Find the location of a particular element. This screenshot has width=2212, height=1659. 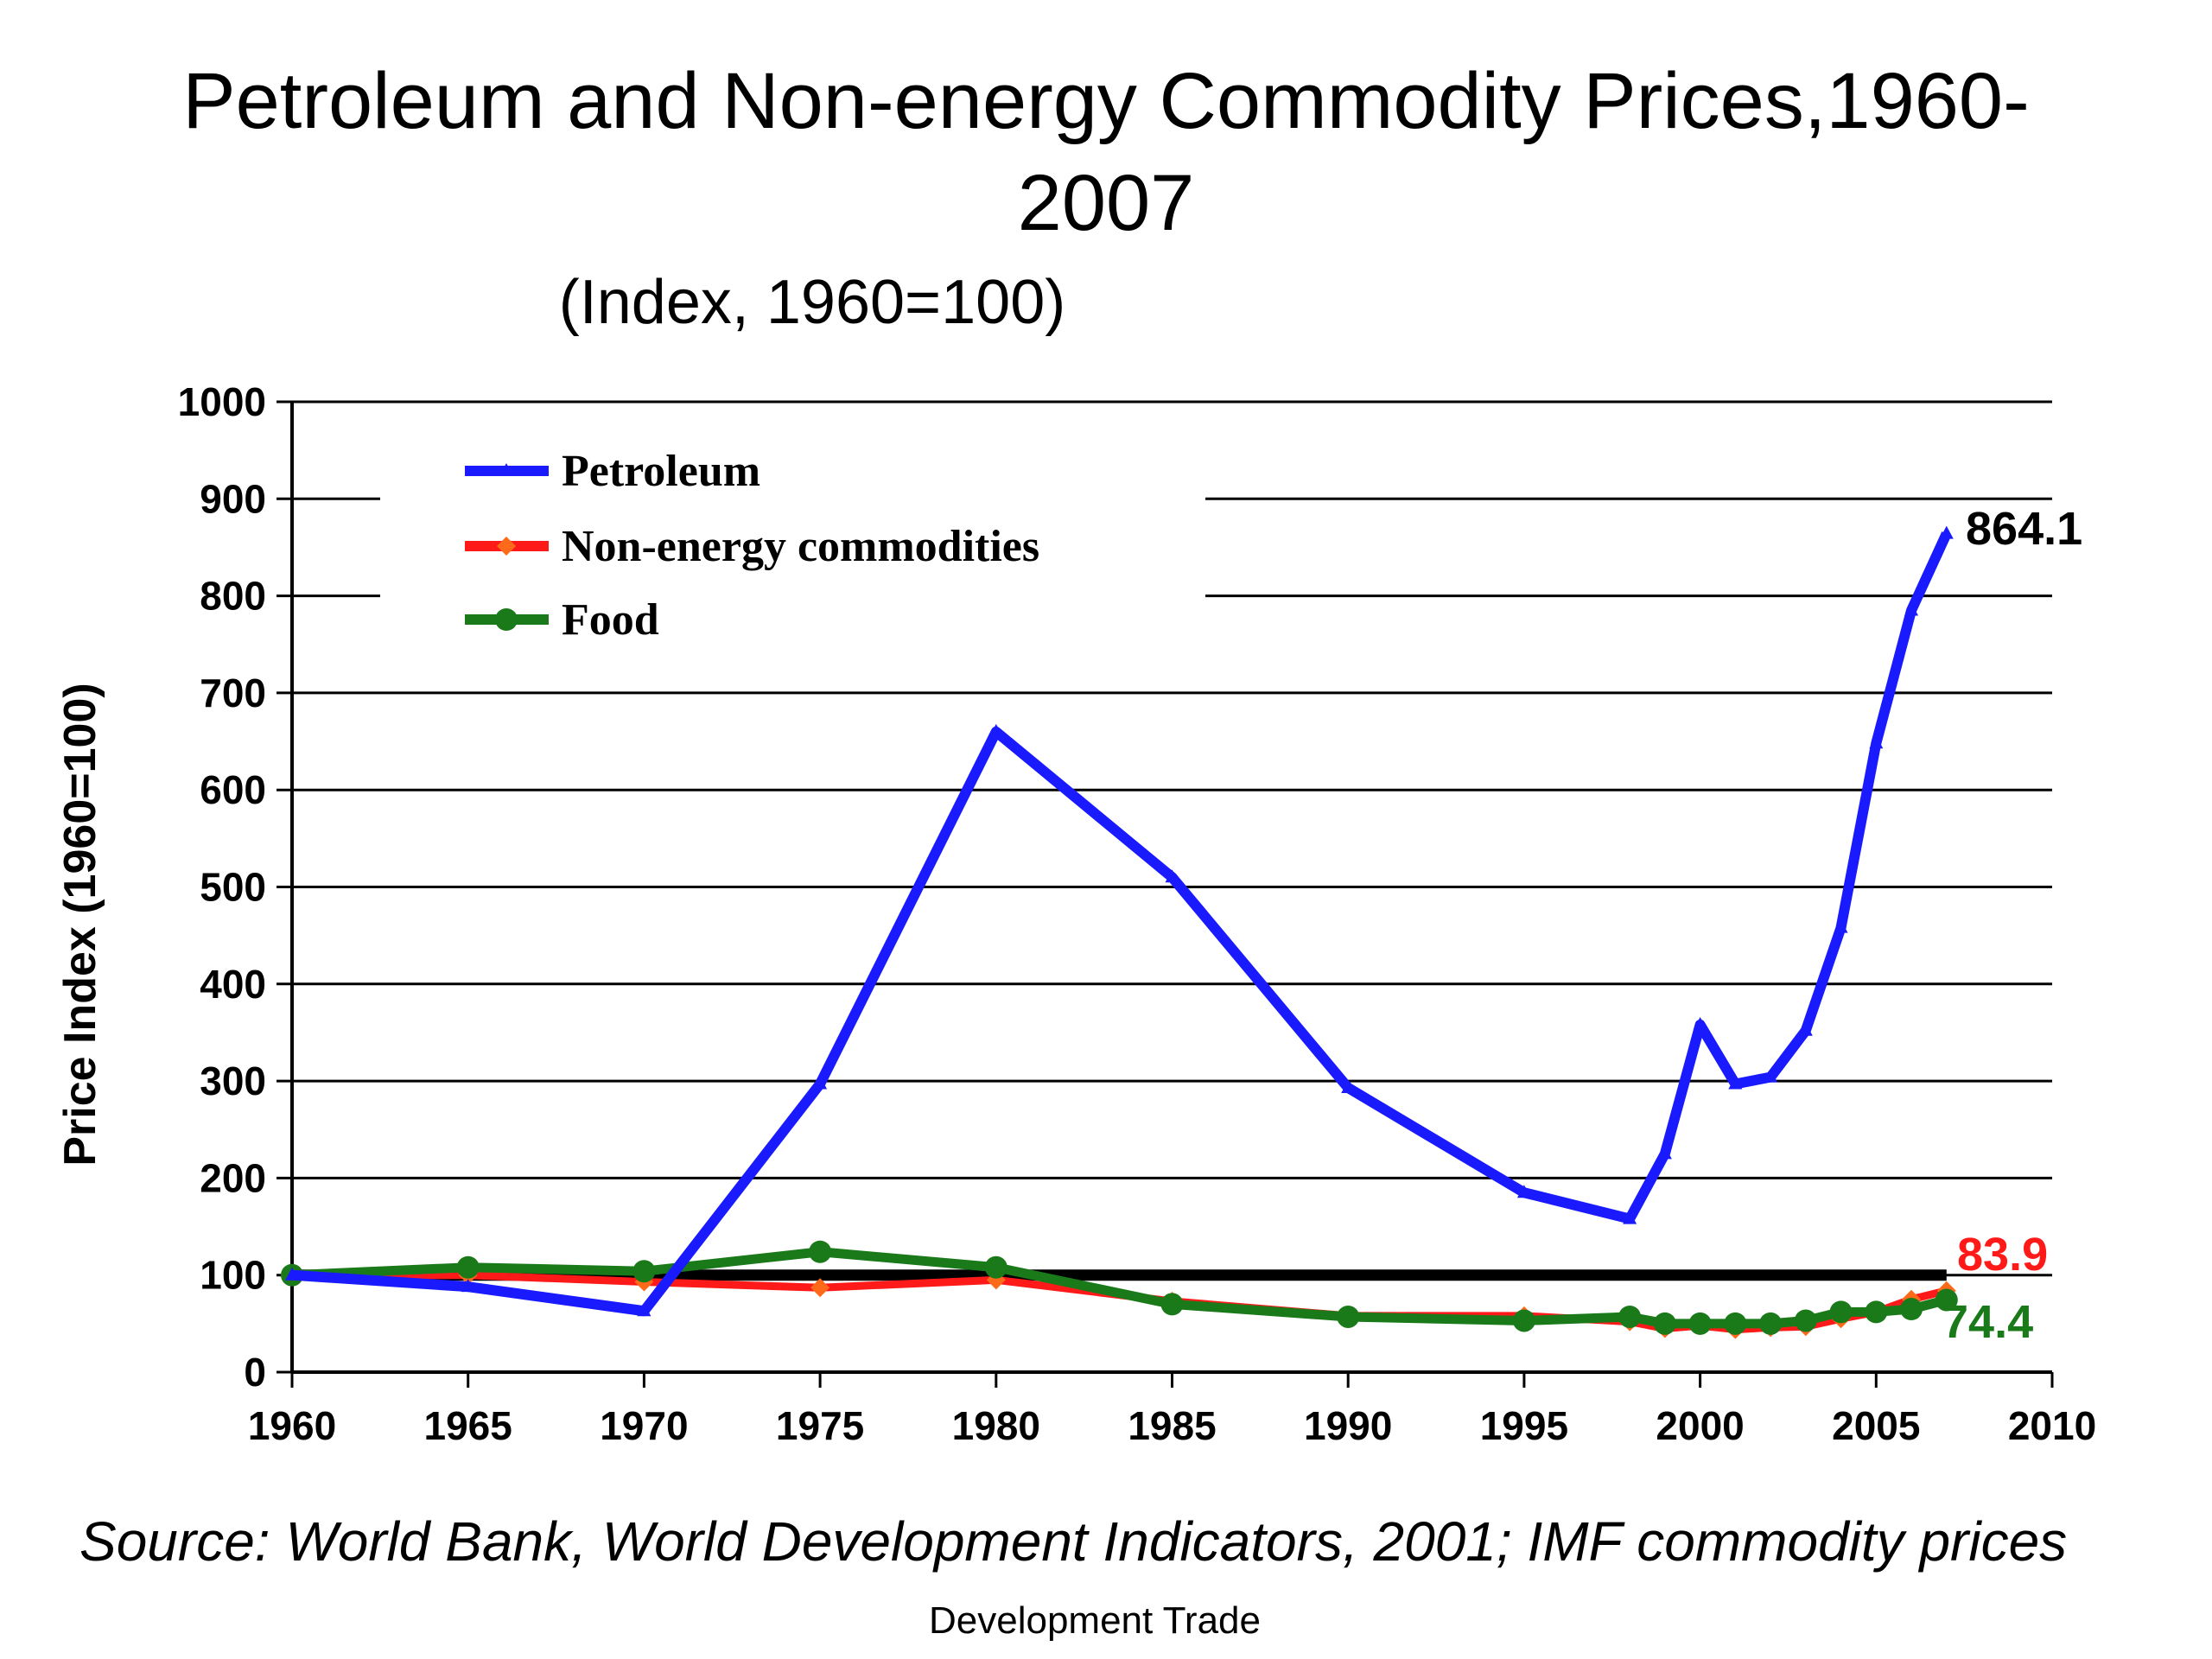

y-tick-label: 100 is located at coordinates (233, 1275).